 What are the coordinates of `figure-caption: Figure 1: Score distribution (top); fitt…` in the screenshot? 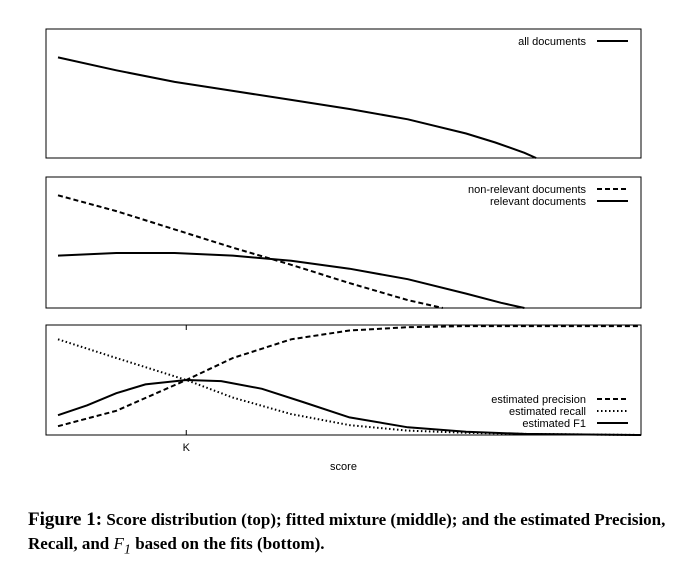 It's located at (348, 534).